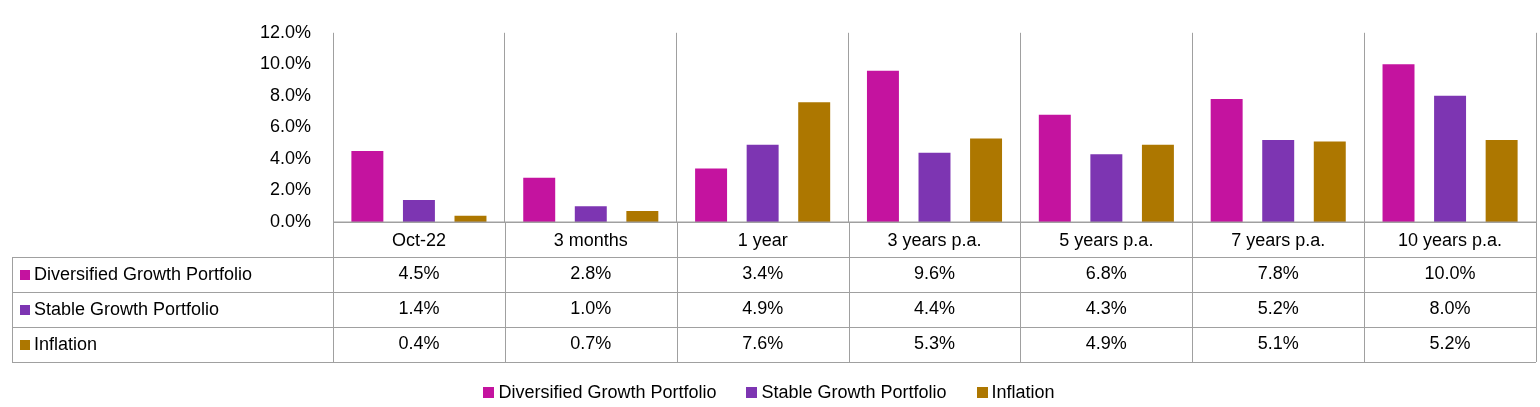  What do you see at coordinates (285, 31) in the screenshot?
I see `y-tick-label: 12.0%` at bounding box center [285, 31].